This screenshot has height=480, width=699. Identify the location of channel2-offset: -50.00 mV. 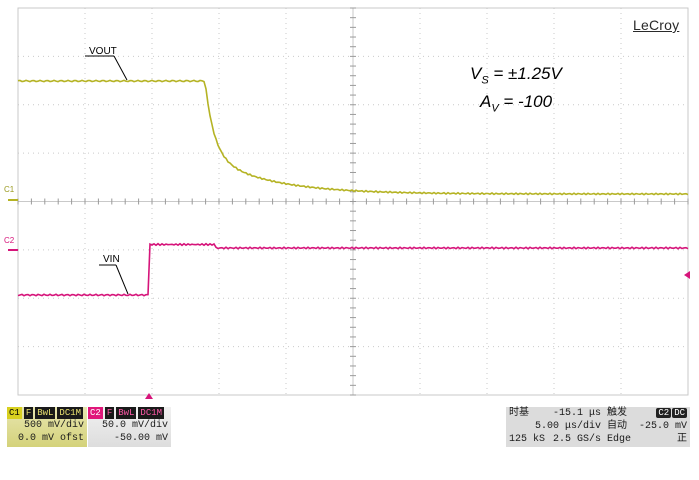
(140, 438).